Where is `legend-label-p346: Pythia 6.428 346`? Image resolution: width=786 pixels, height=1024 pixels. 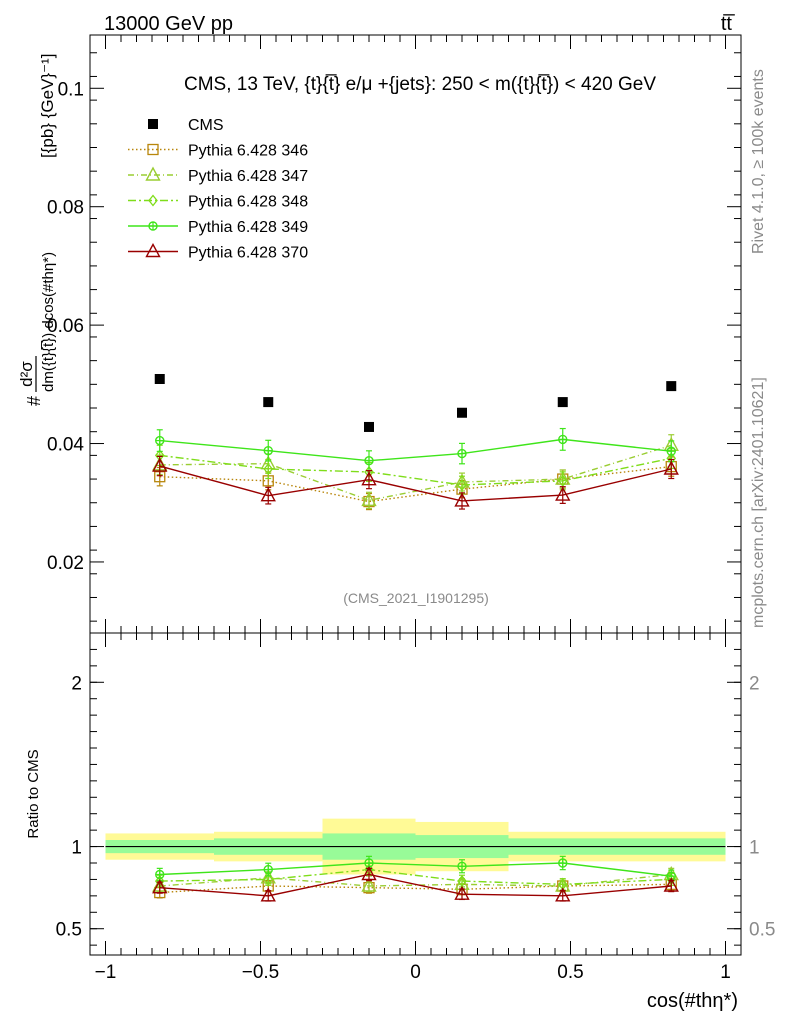 legend-label-p346: Pythia 6.428 346 is located at coordinates (248, 151).